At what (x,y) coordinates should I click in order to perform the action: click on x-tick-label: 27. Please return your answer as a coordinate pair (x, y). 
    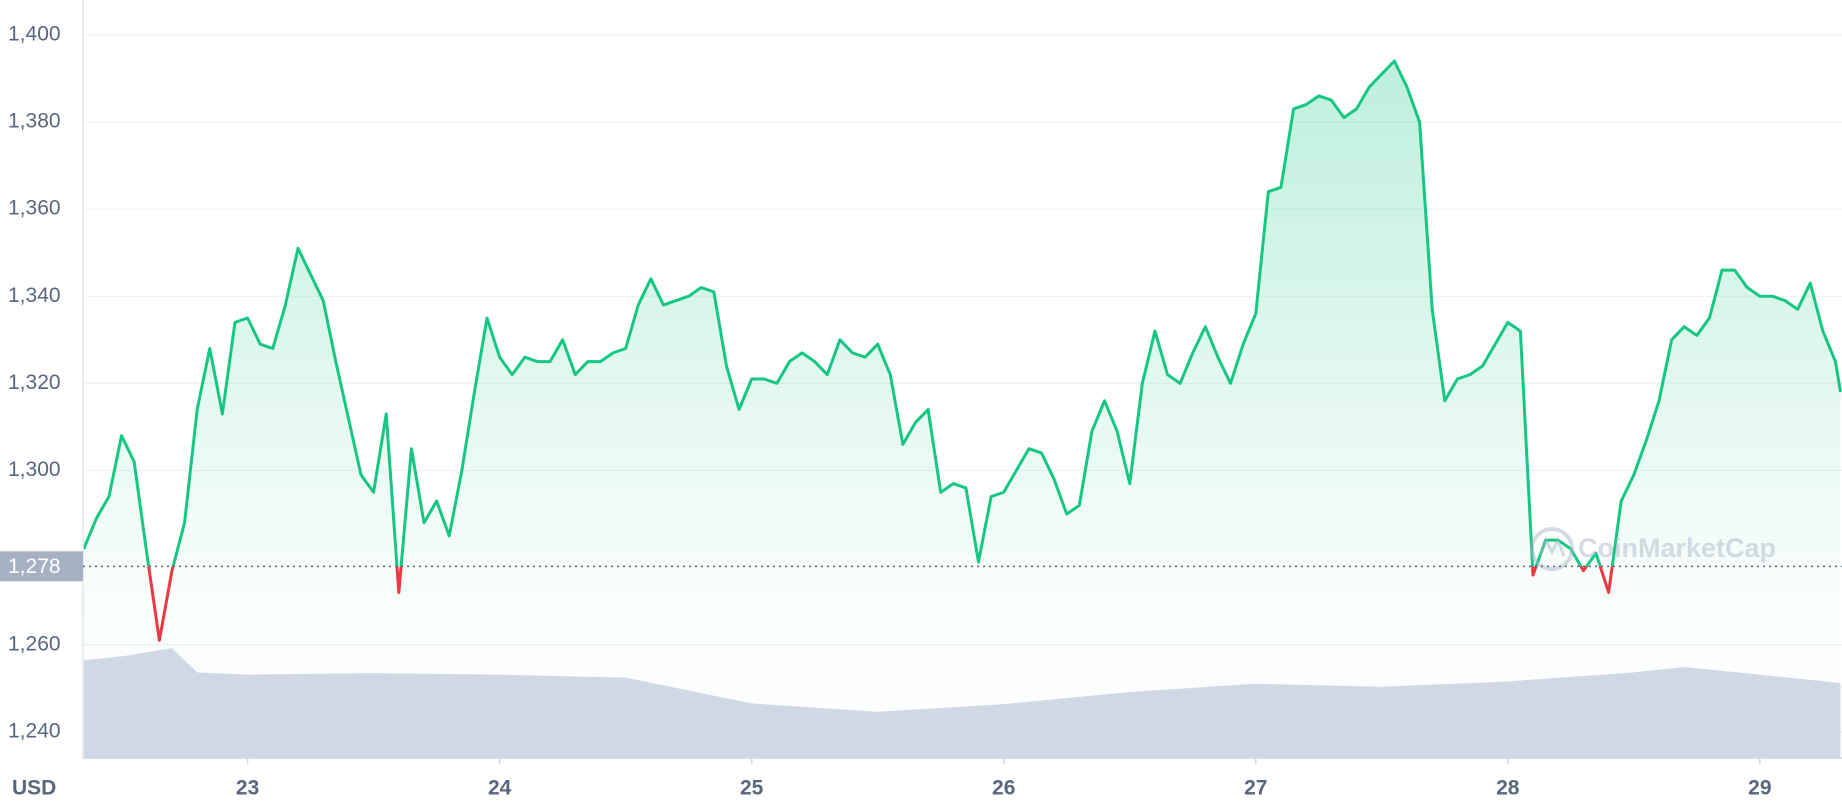
    Looking at the image, I should click on (1255, 788).